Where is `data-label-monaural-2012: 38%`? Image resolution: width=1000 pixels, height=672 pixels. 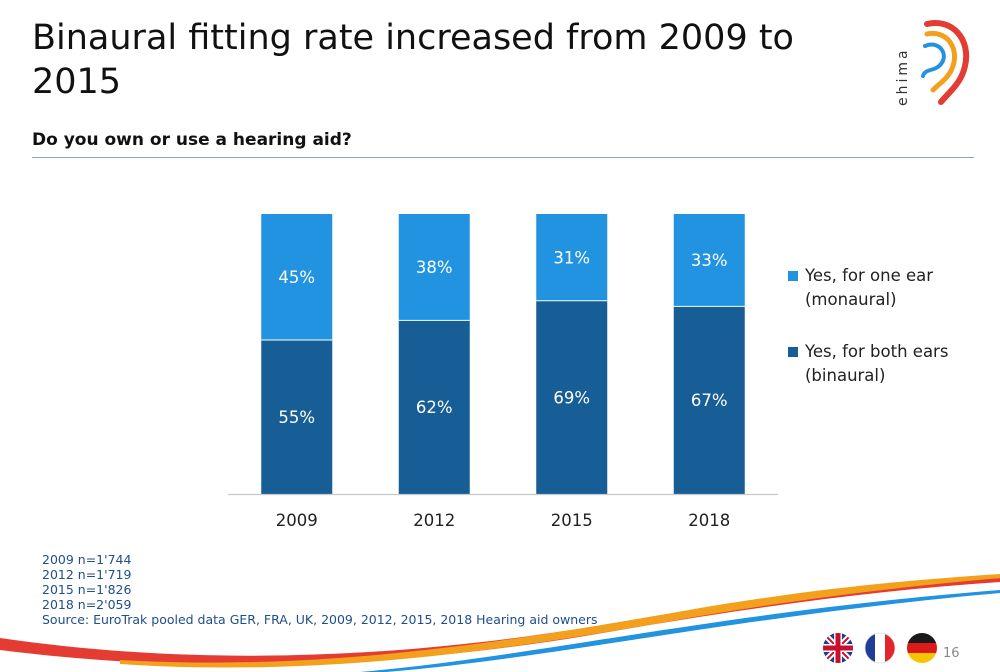 data-label-monaural-2012: 38% is located at coordinates (434, 267).